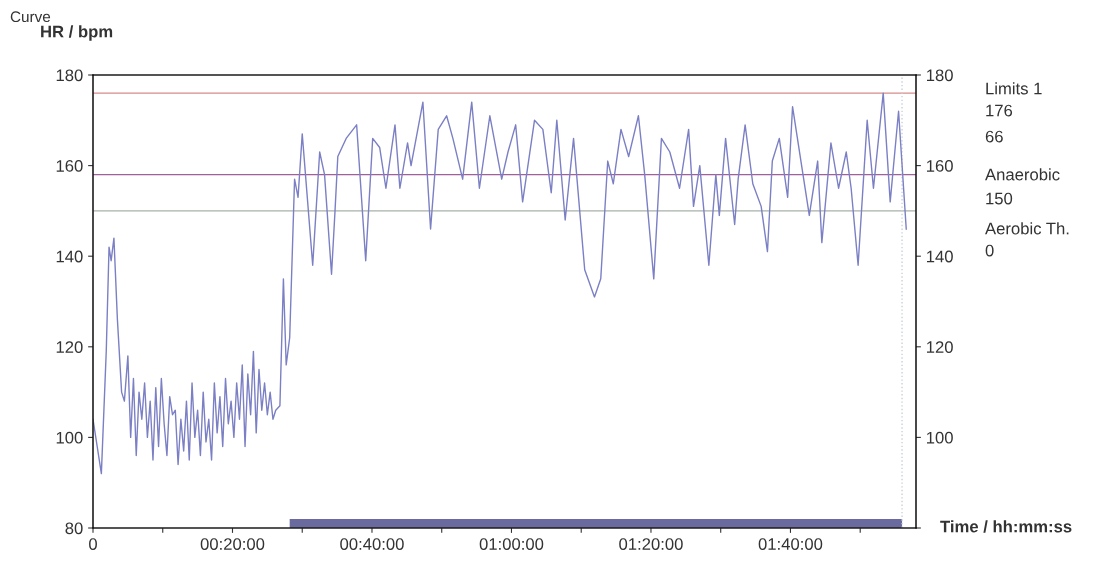 The width and height of the screenshot is (1105, 569). I want to click on x-tick-label: 01:00:00, so click(511, 544).